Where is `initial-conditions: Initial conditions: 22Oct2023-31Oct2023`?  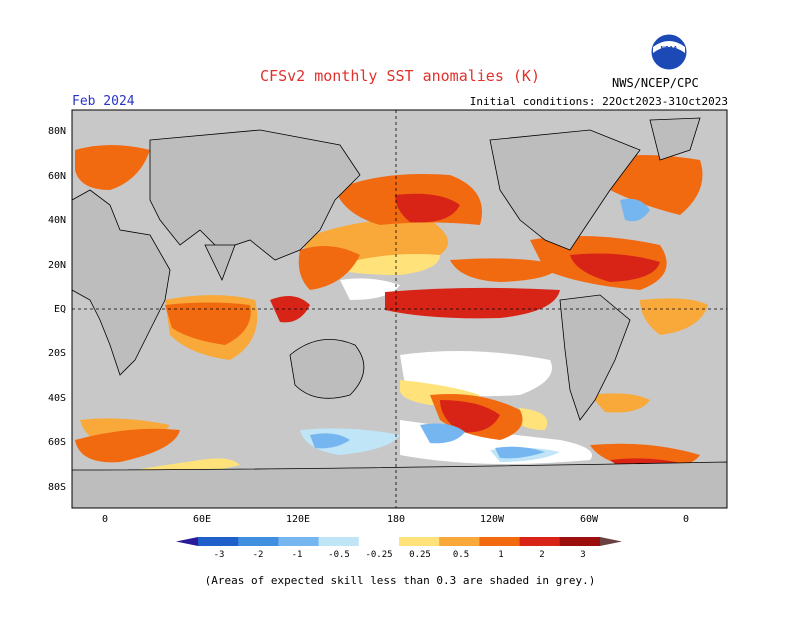
initial-conditions: Initial conditions: 22Oct2023-31Oct2023 is located at coordinates (598, 101).